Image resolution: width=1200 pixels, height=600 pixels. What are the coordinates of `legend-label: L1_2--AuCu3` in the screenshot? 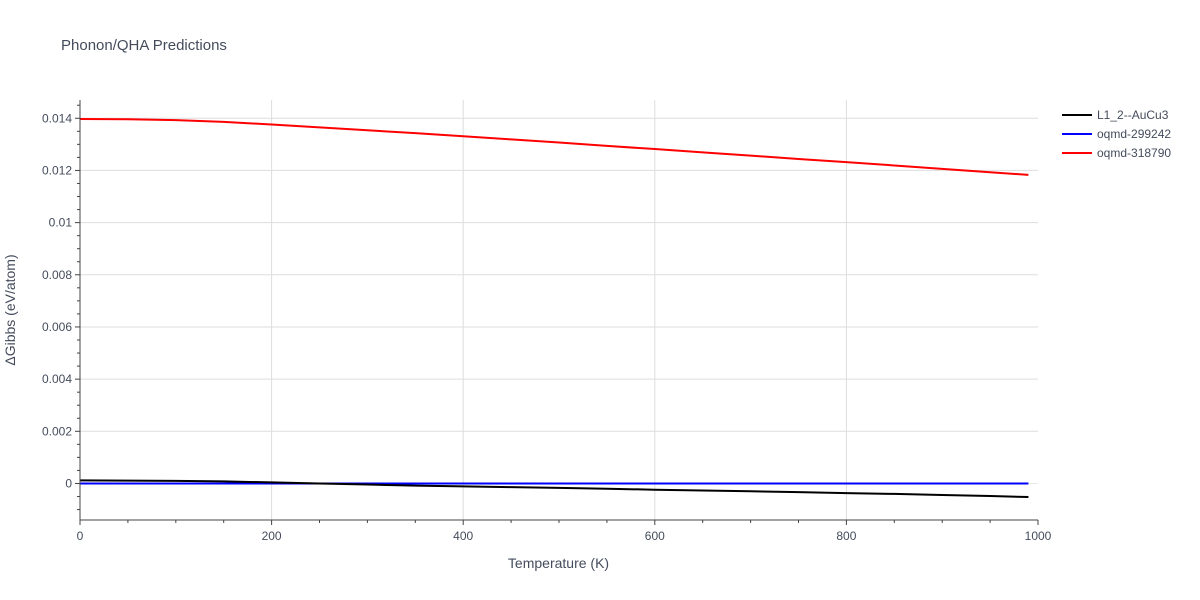 It's located at (1133, 115).